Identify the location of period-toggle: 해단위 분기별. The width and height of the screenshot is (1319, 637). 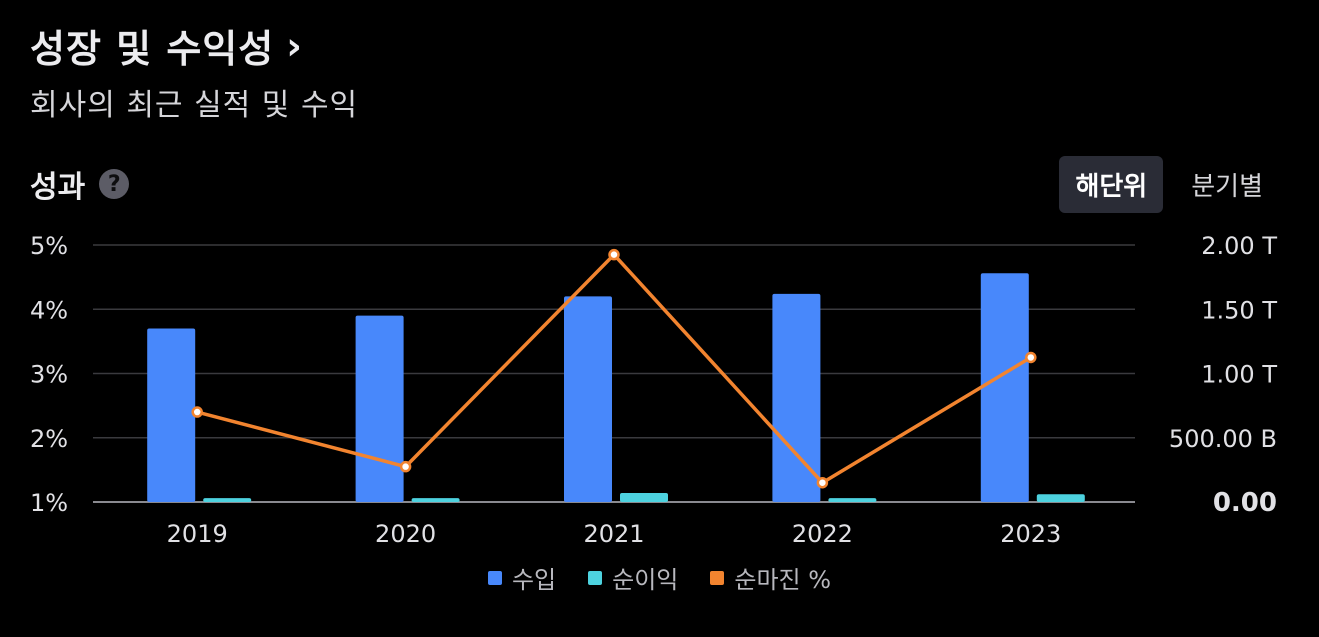
(1169, 184).